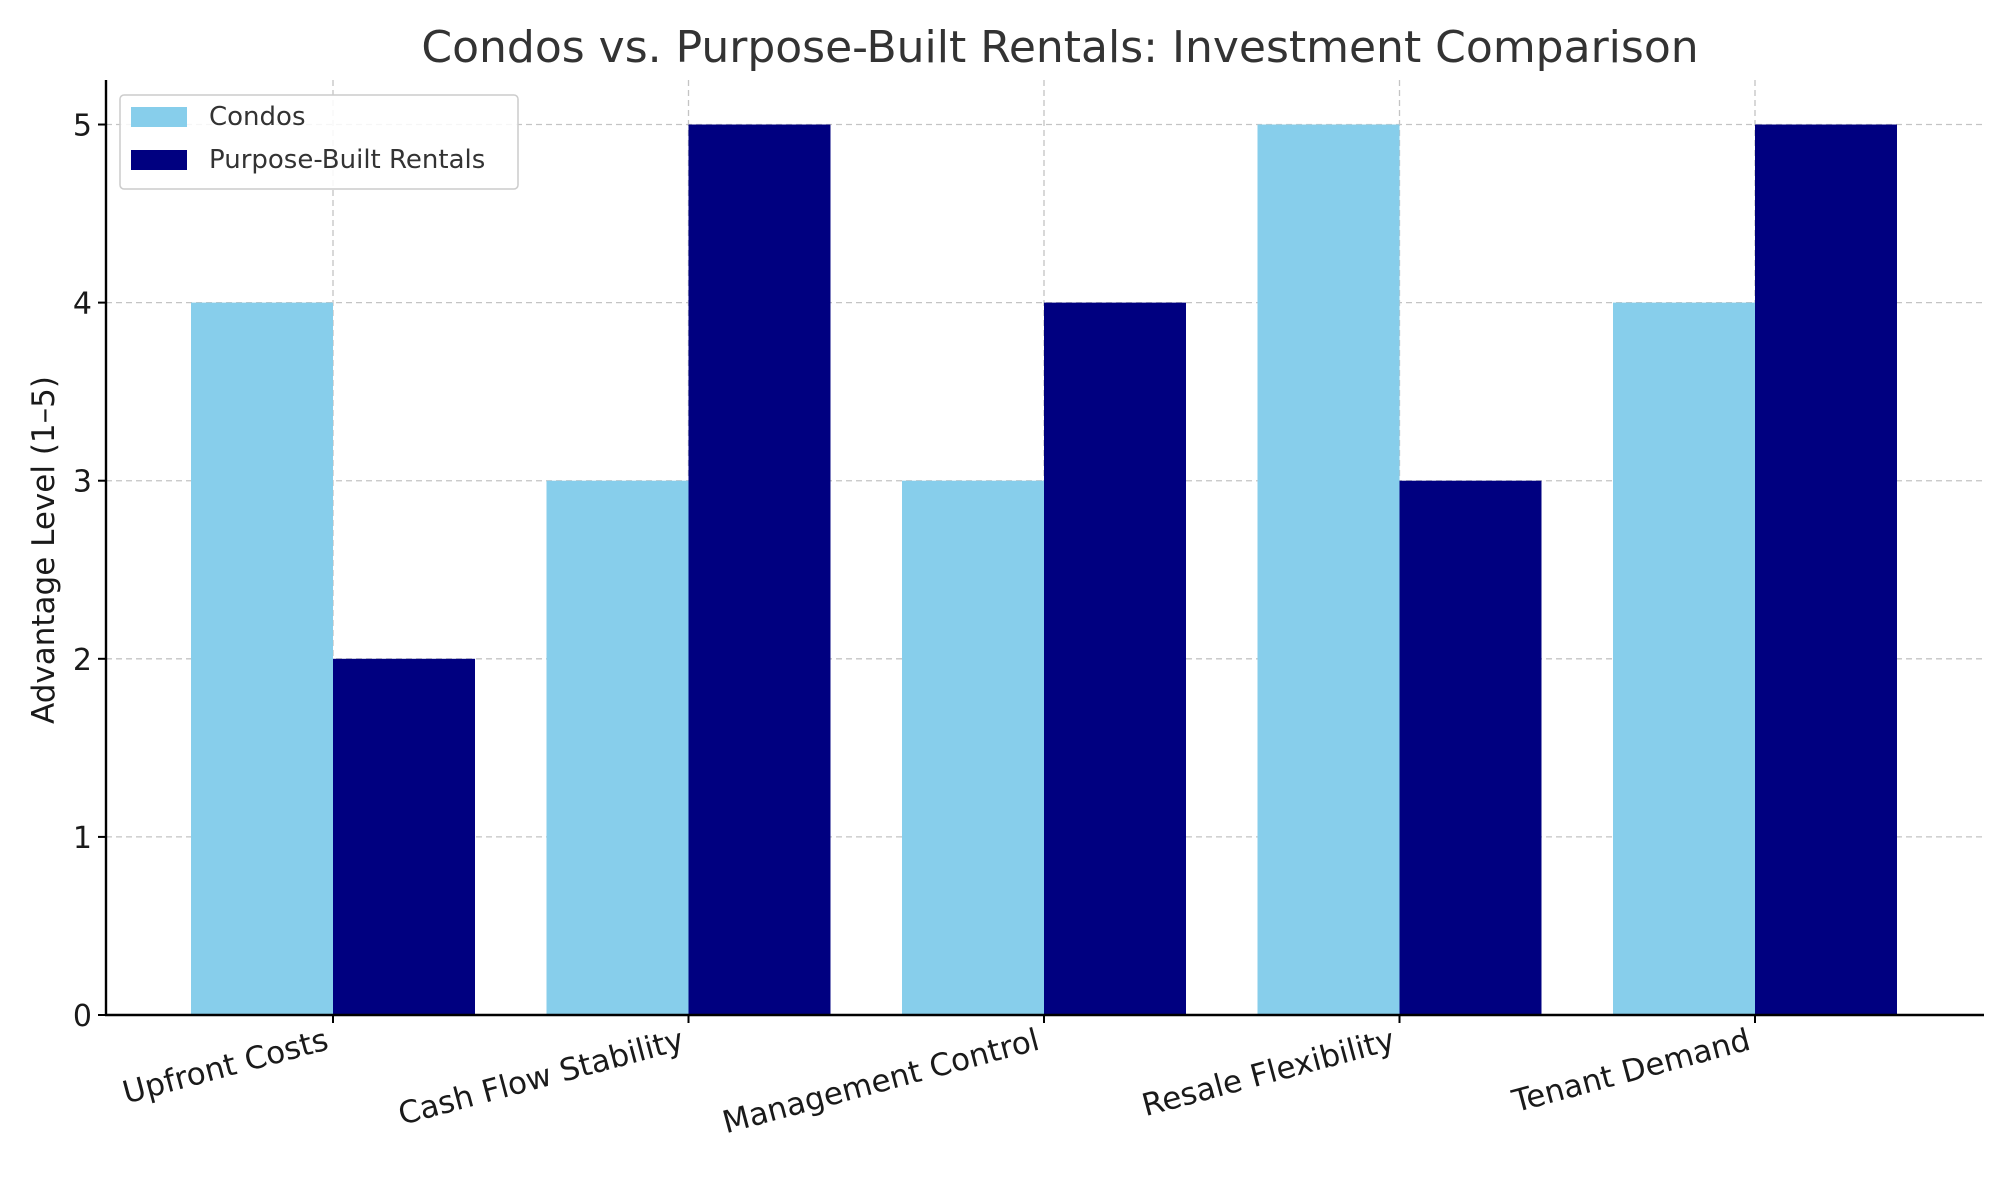  I want to click on bar-condos-management-control, so click(973, 747).